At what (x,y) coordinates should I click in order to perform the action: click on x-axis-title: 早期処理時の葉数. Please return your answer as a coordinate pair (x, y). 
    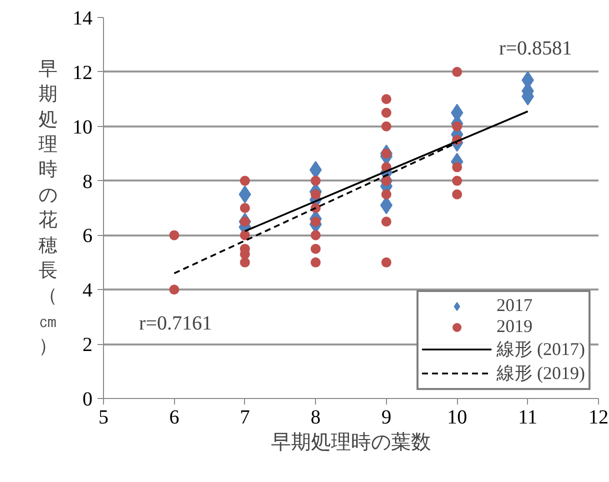
    Looking at the image, I should click on (351, 443).